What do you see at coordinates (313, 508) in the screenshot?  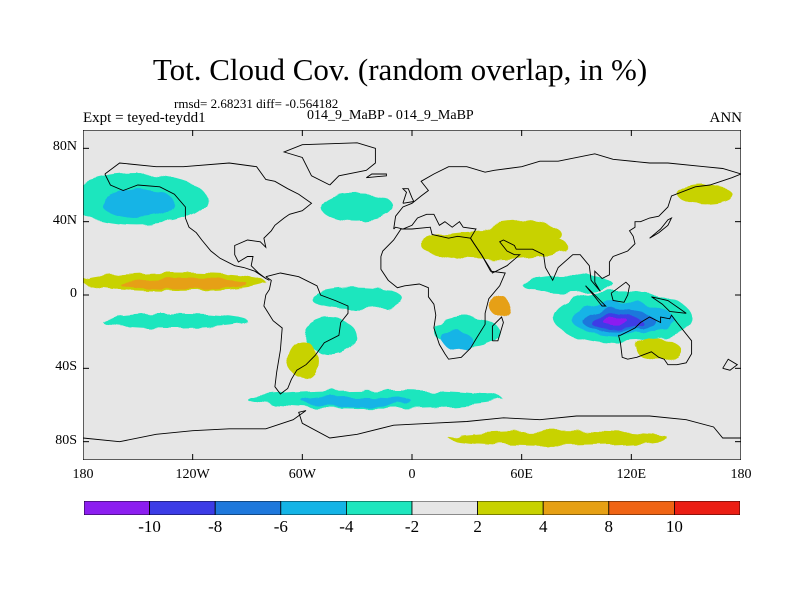 I see `colorbar-bin-m6_m4` at bounding box center [313, 508].